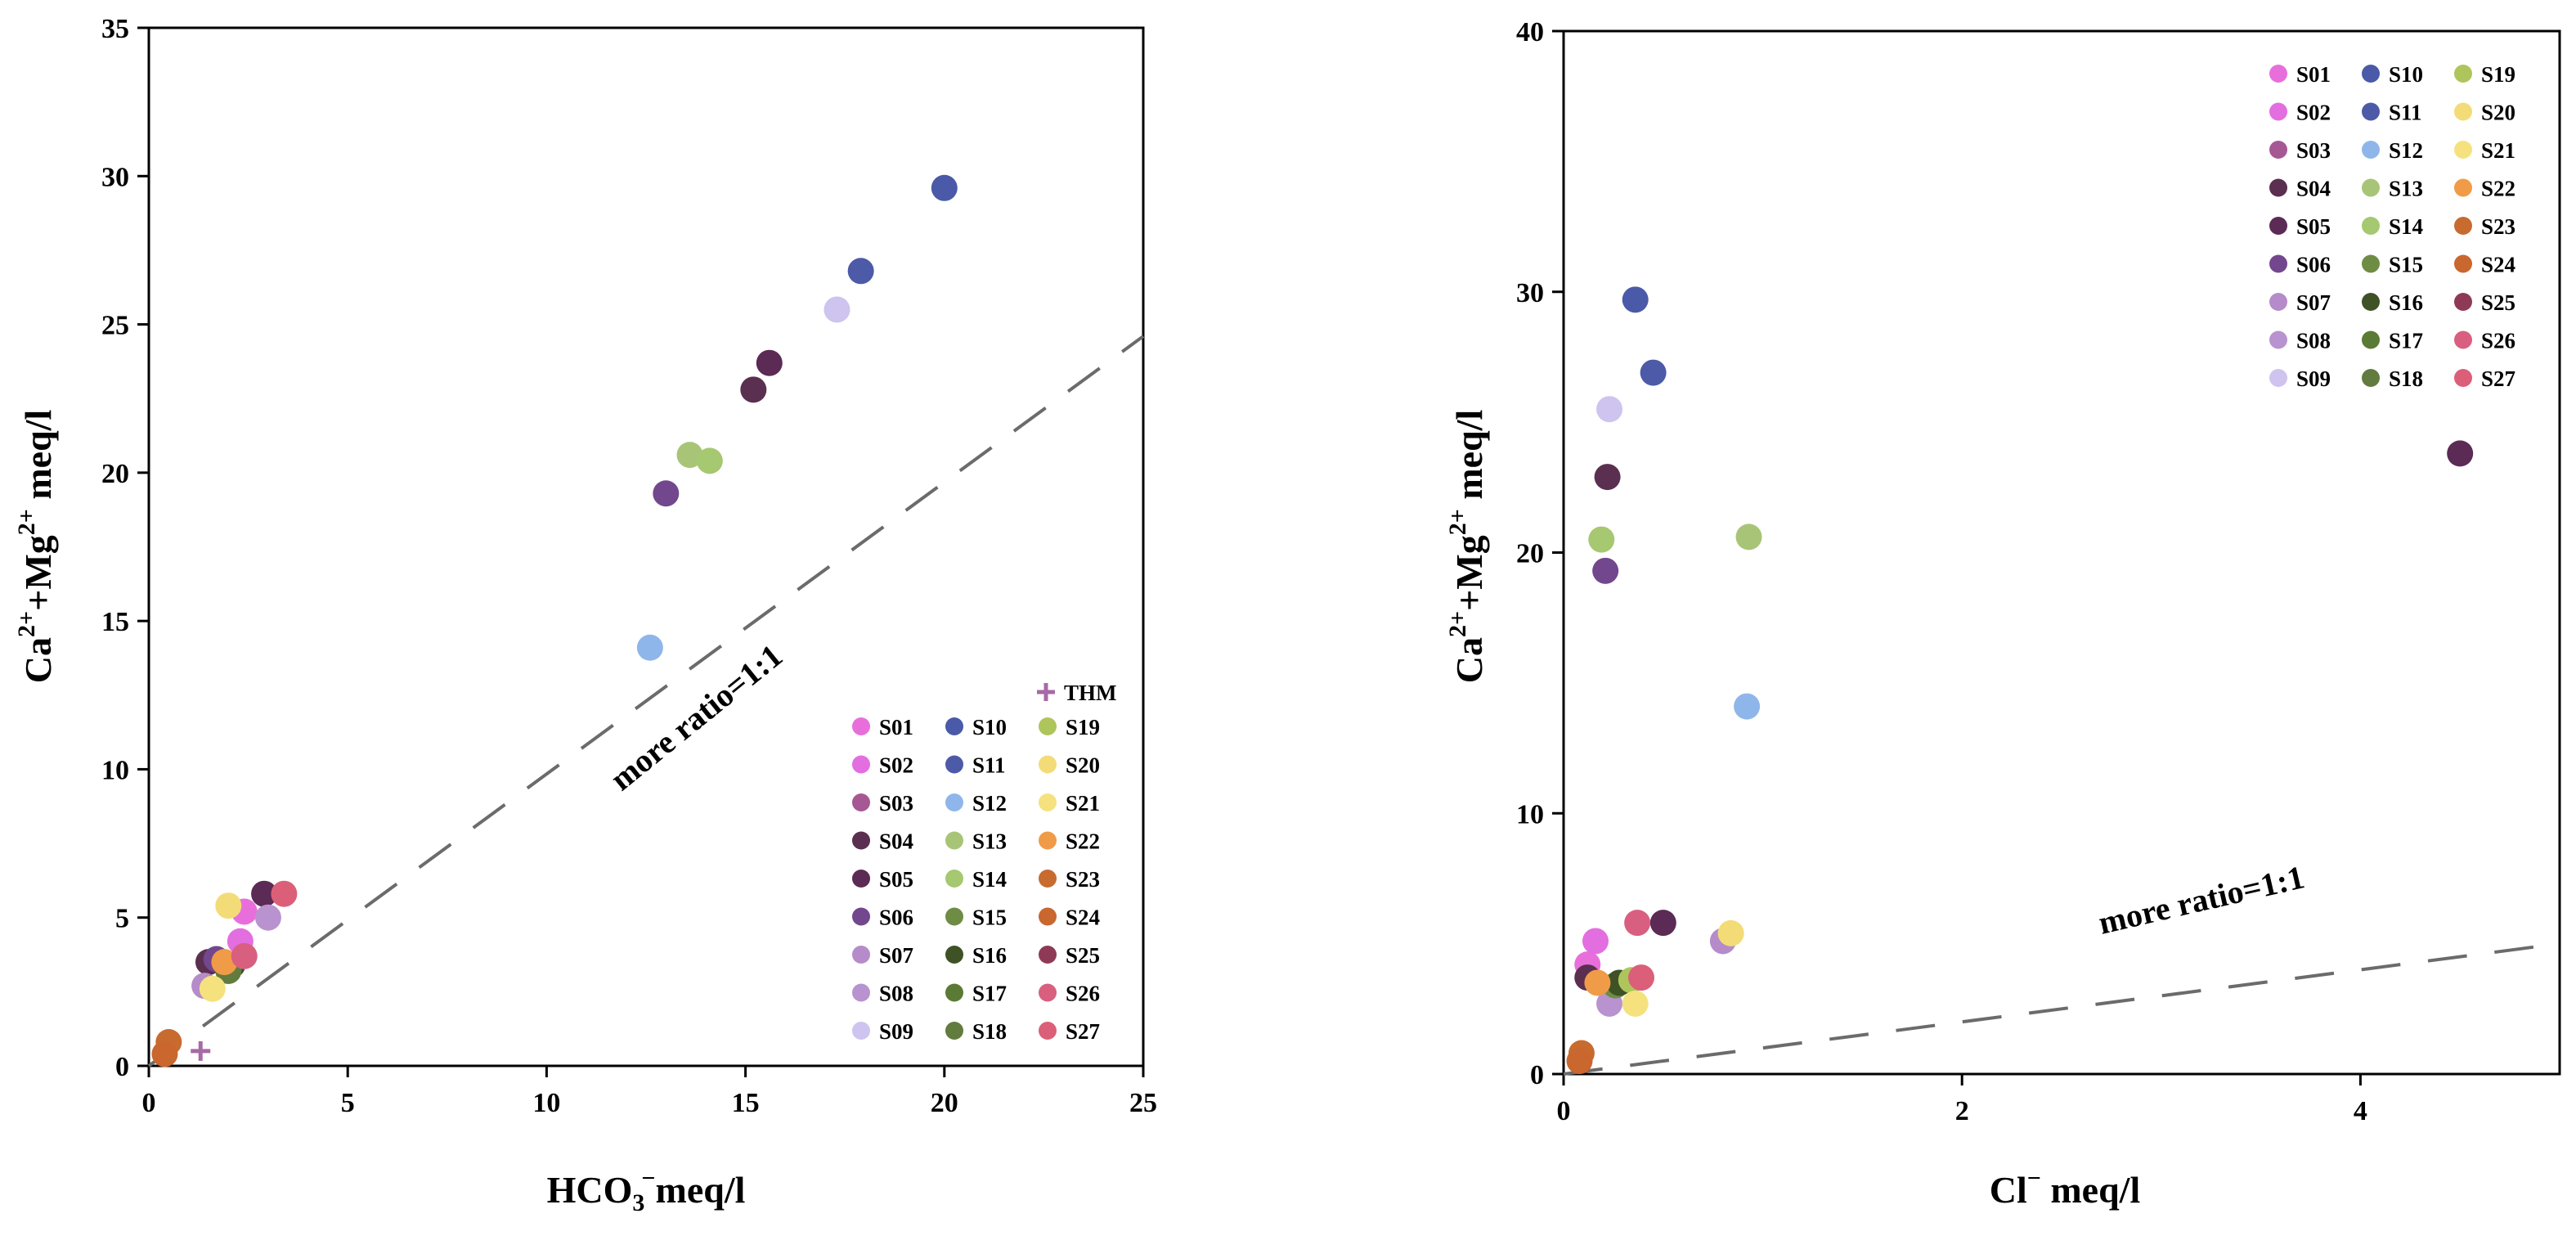 This screenshot has height=1236, width=2576. Describe the element at coordinates (954, 955) in the screenshot. I see `left-legend-marker-S16` at that location.